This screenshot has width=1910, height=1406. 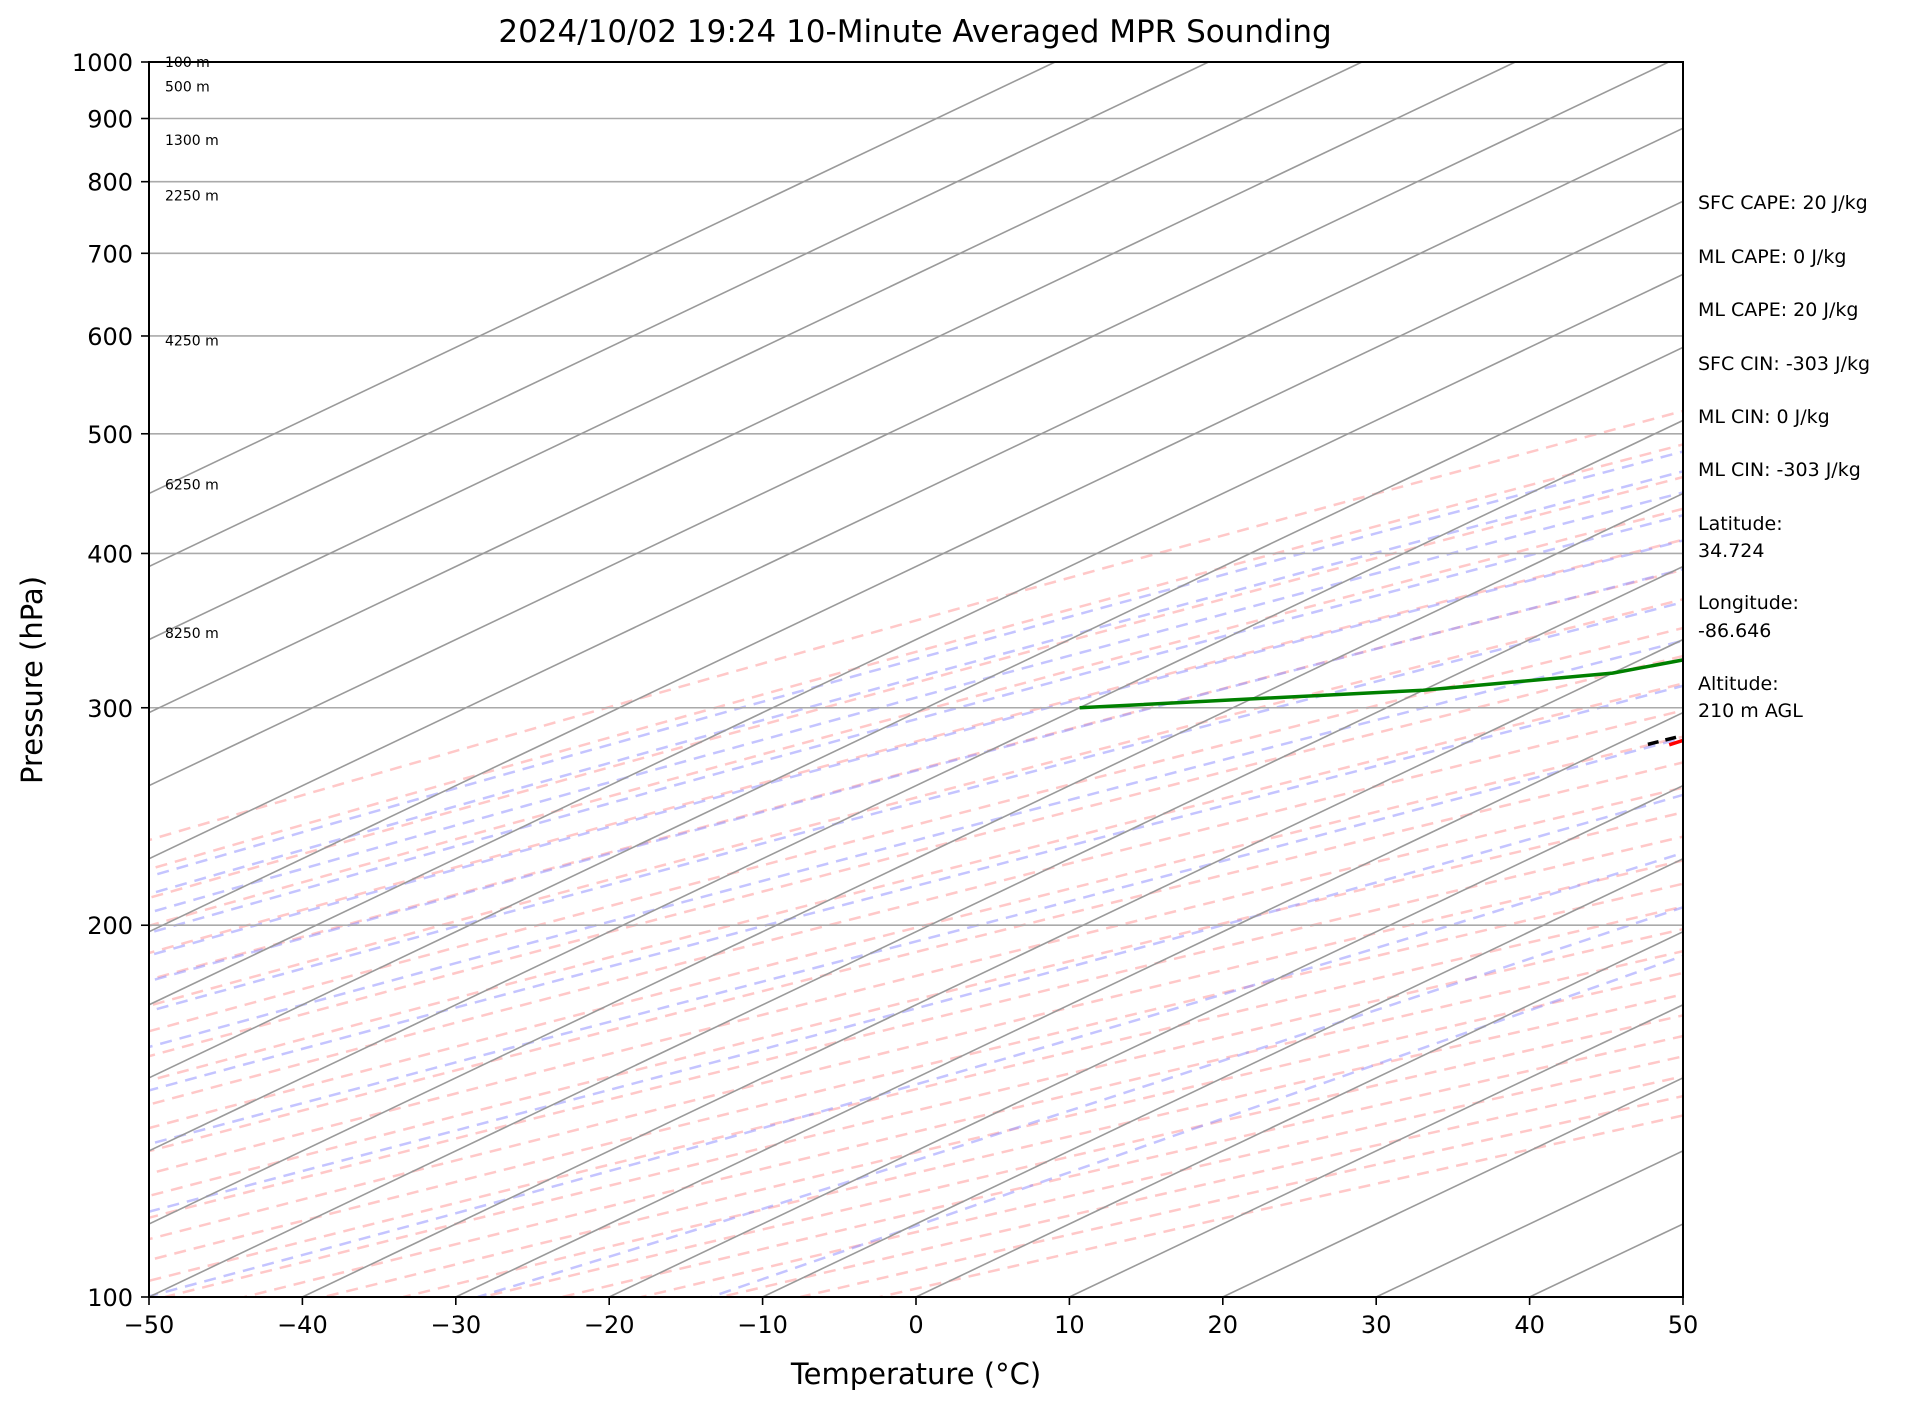 I want to click on y-tick-label: 500, so click(x=110, y=435).